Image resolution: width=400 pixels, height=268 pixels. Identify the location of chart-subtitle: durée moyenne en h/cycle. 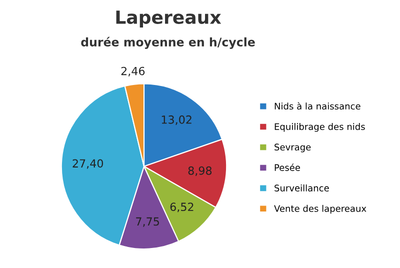
(168, 42).